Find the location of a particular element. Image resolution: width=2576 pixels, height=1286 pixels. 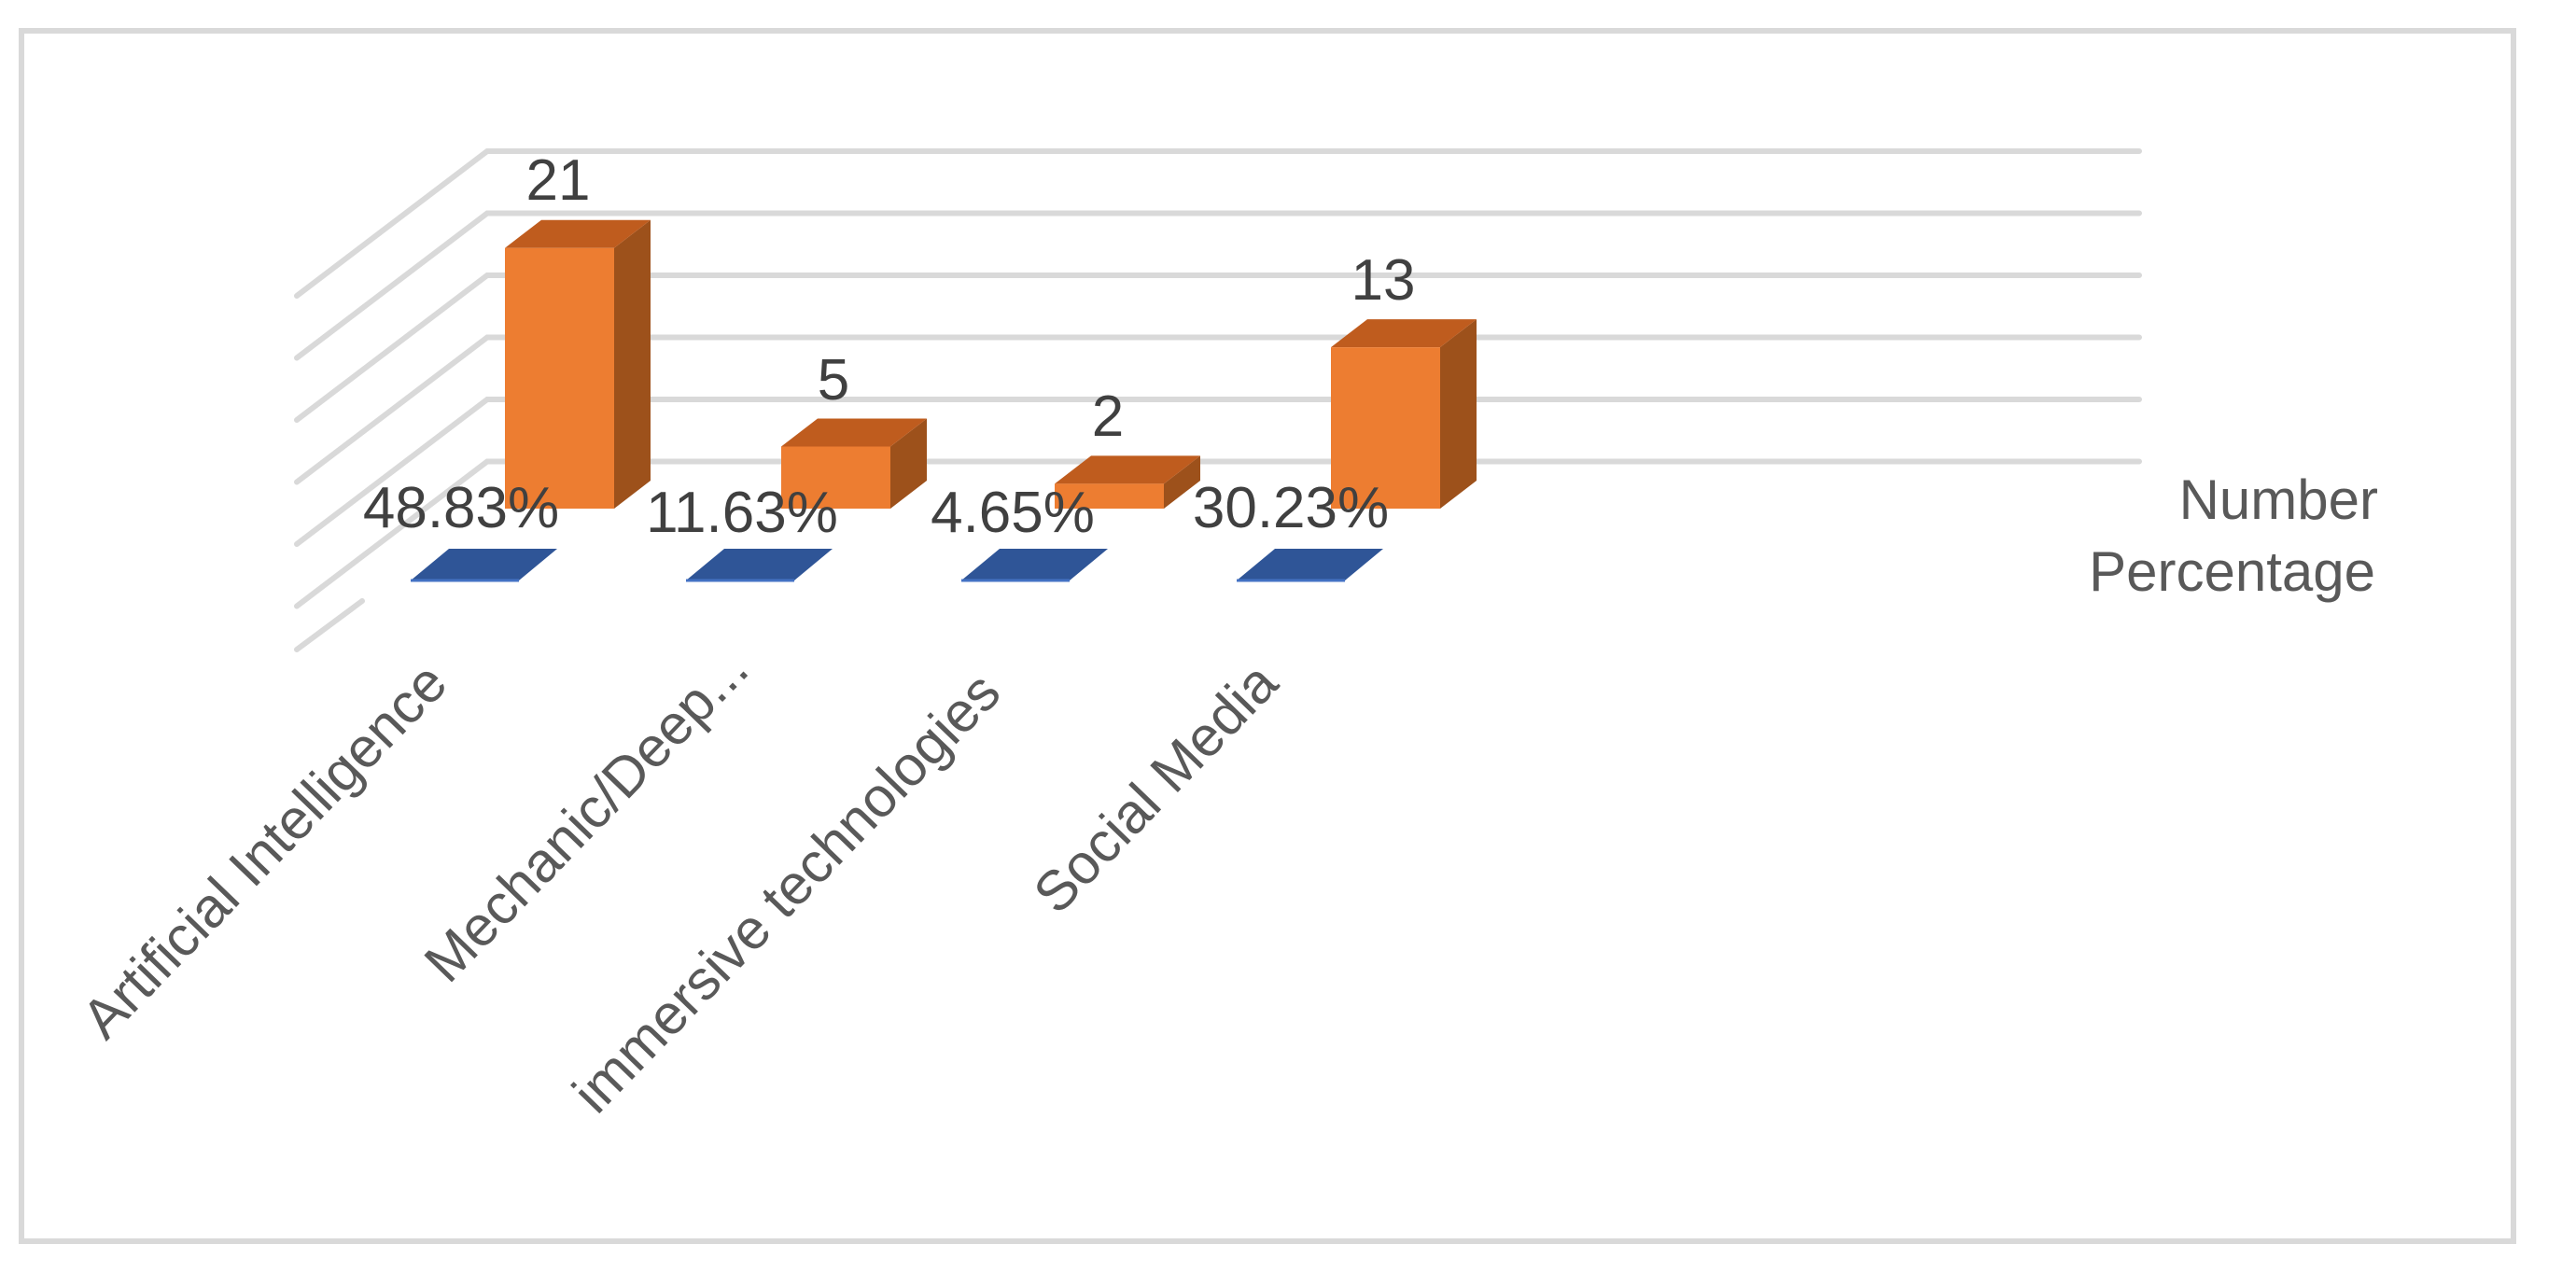

data-label-number: 2 is located at coordinates (1108, 417).